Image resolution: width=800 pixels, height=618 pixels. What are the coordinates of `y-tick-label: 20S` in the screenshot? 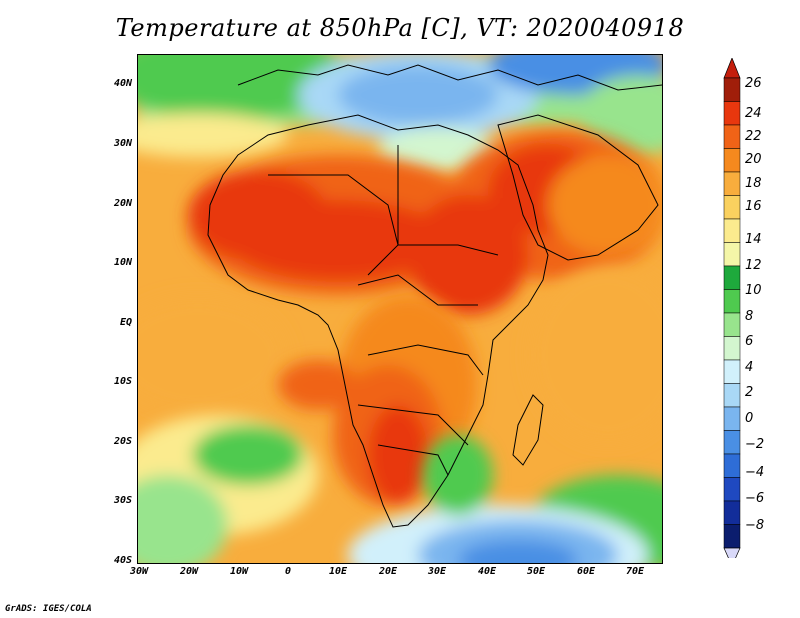 It's located at (122, 441).